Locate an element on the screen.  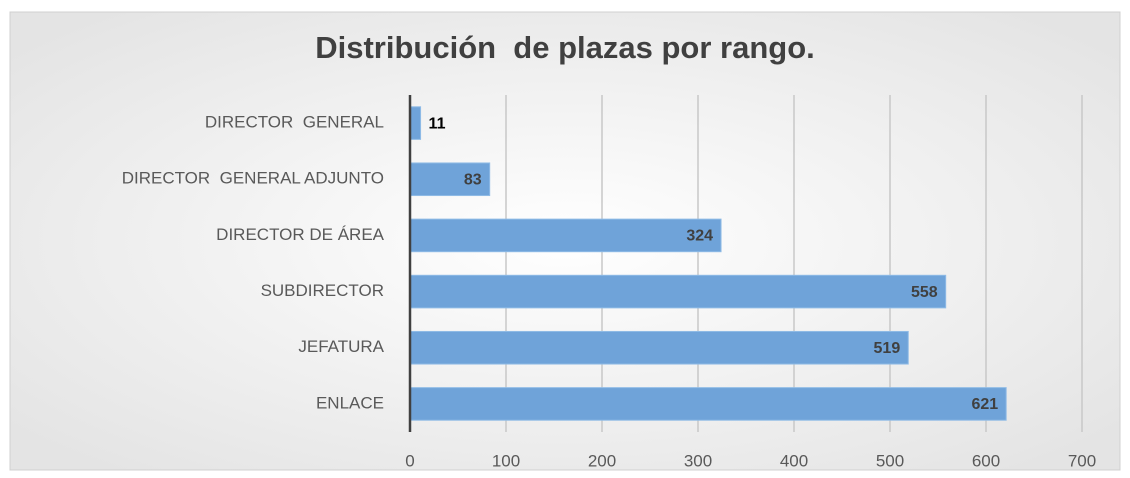
x-tick-label: 200 is located at coordinates (602, 460).